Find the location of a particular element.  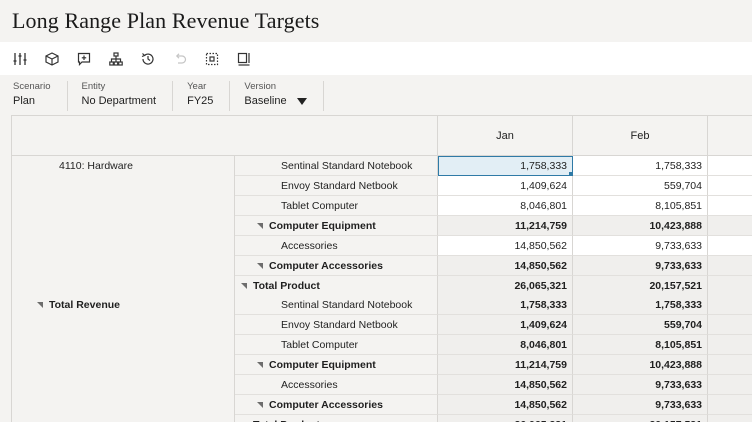

undo-icon is located at coordinates (180, 59).